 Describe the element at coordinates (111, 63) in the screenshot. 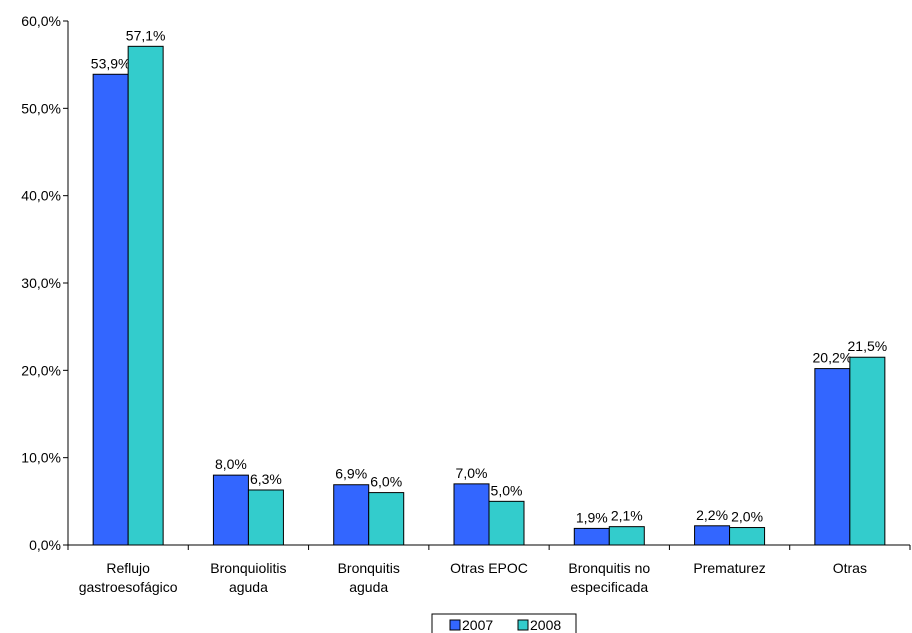

I see `data-label: 53,9%` at that location.